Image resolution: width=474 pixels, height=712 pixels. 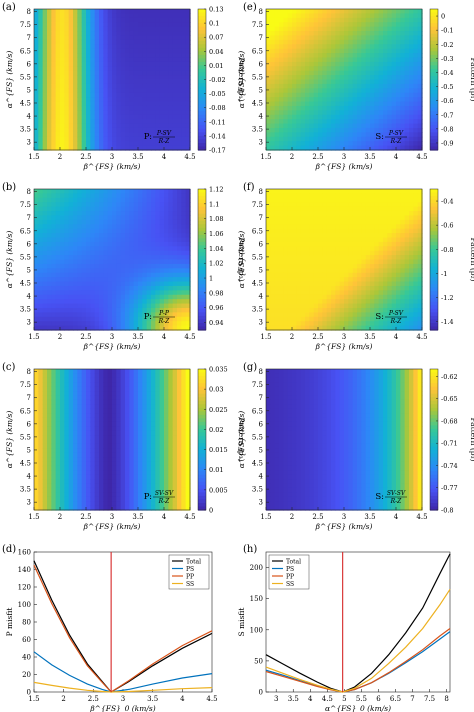 What do you see at coordinates (29, 117) in the screenshot?
I see `y-tick-label: 4` at bounding box center [29, 117].